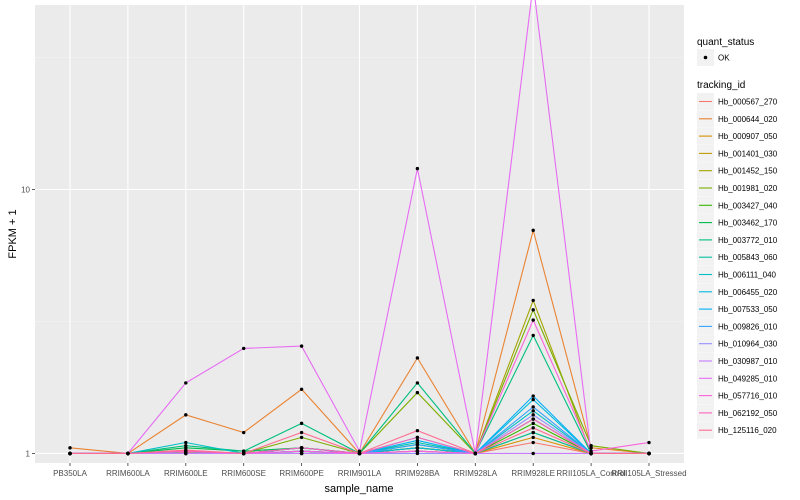 The height and width of the screenshot is (500, 800). What do you see at coordinates (748, 171) in the screenshot?
I see `legend-label: Hb_001452_150` at bounding box center [748, 171].